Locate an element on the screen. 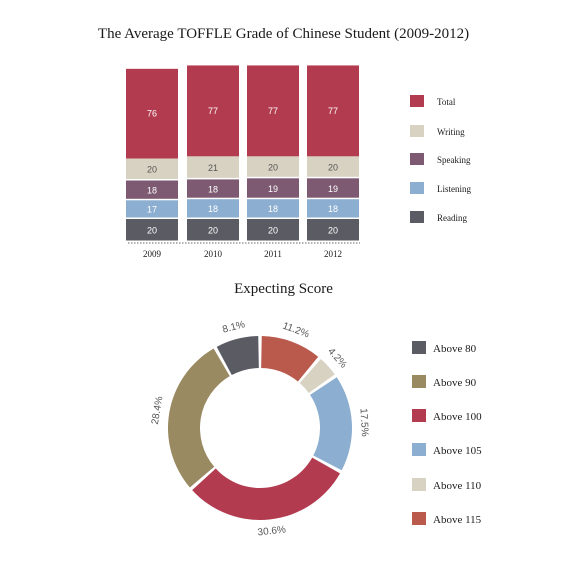 Image resolution: width=567 pixels, height=567 pixels. bar-segment-speaking-2012 is located at coordinates (333, 188).